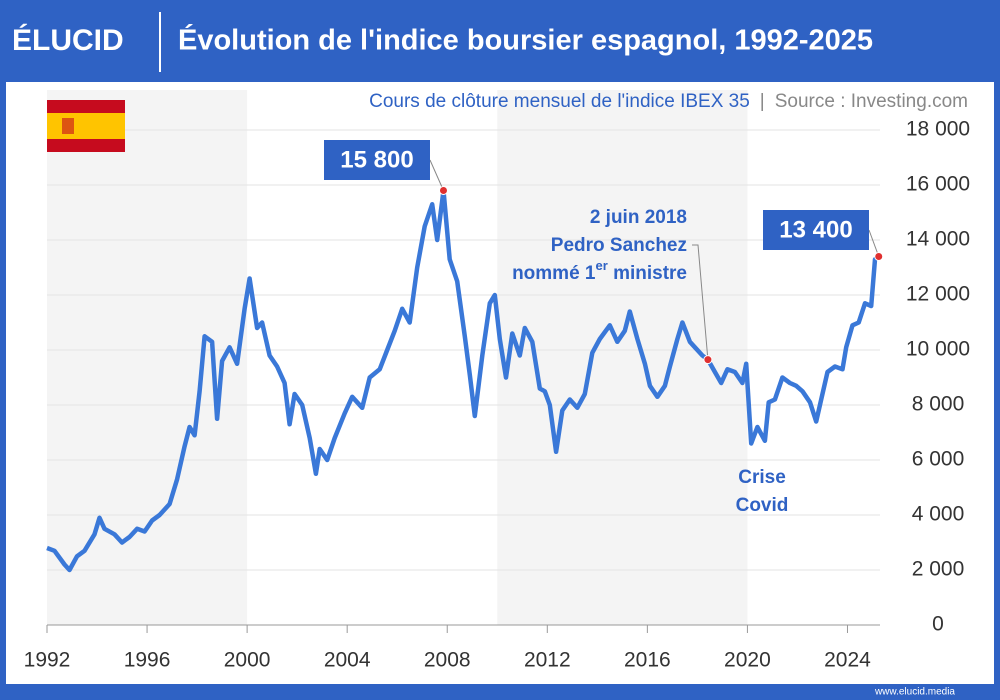 The image size is (1000, 700). I want to click on x-tick-label: 2024, so click(847, 660).